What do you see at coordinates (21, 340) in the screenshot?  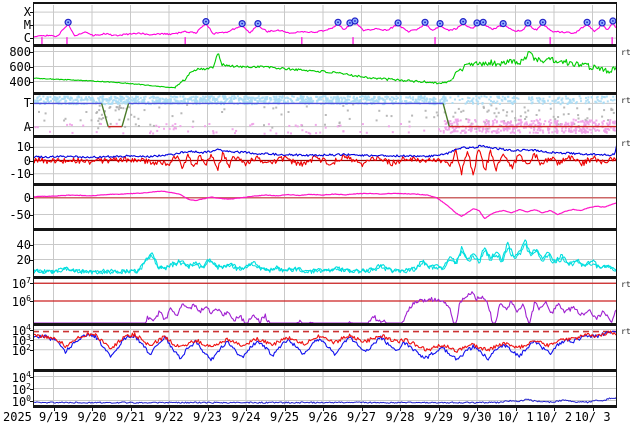 I see `y-axis-label-electron-flux: 10³` at bounding box center [21, 340].